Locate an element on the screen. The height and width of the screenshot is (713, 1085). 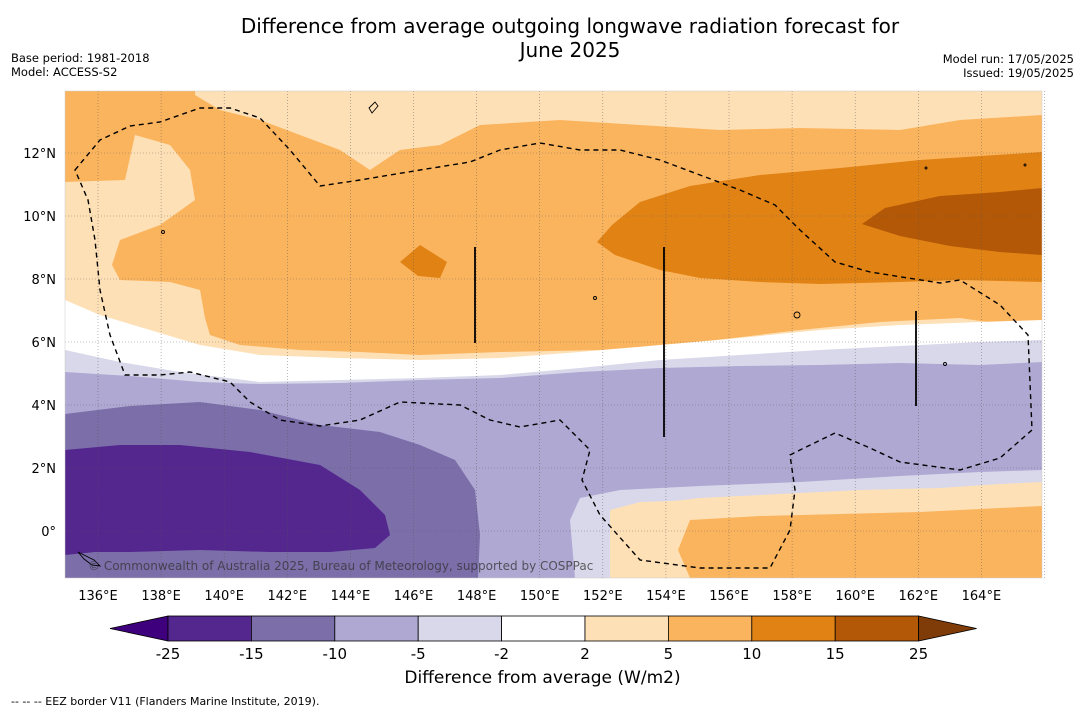
ridge-lines is located at coordinates (695, 342).